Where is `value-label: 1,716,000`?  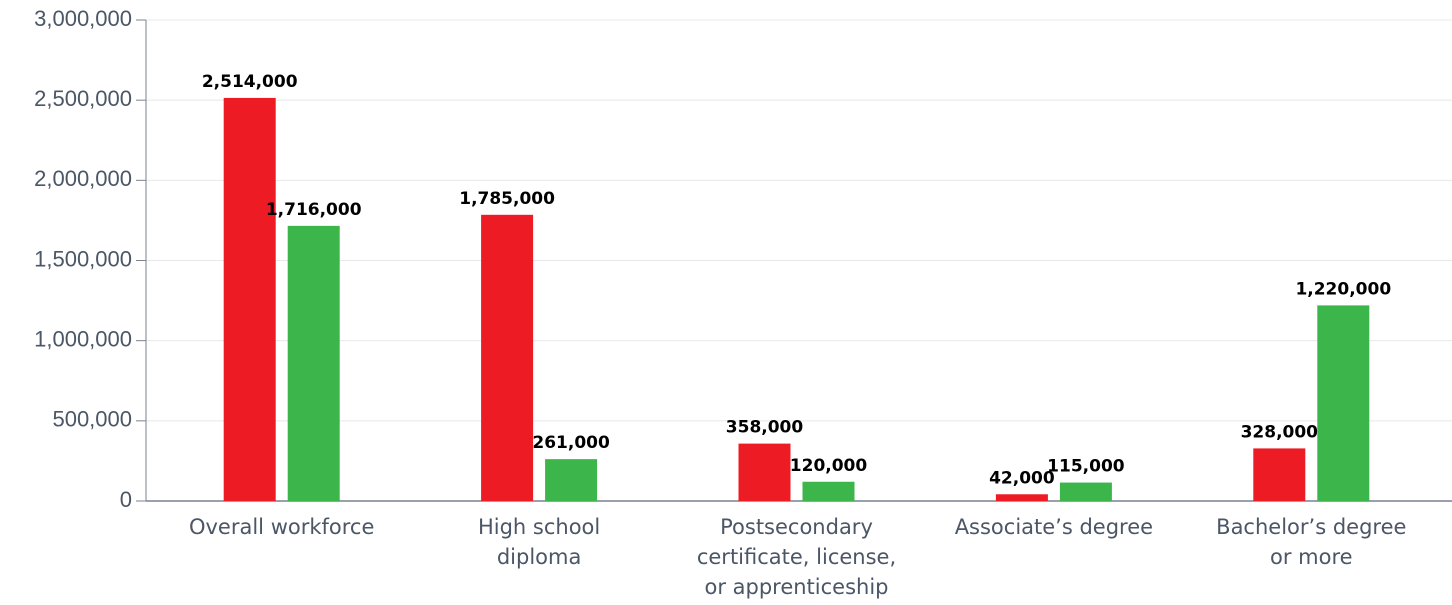 value-label: 1,716,000 is located at coordinates (314, 210).